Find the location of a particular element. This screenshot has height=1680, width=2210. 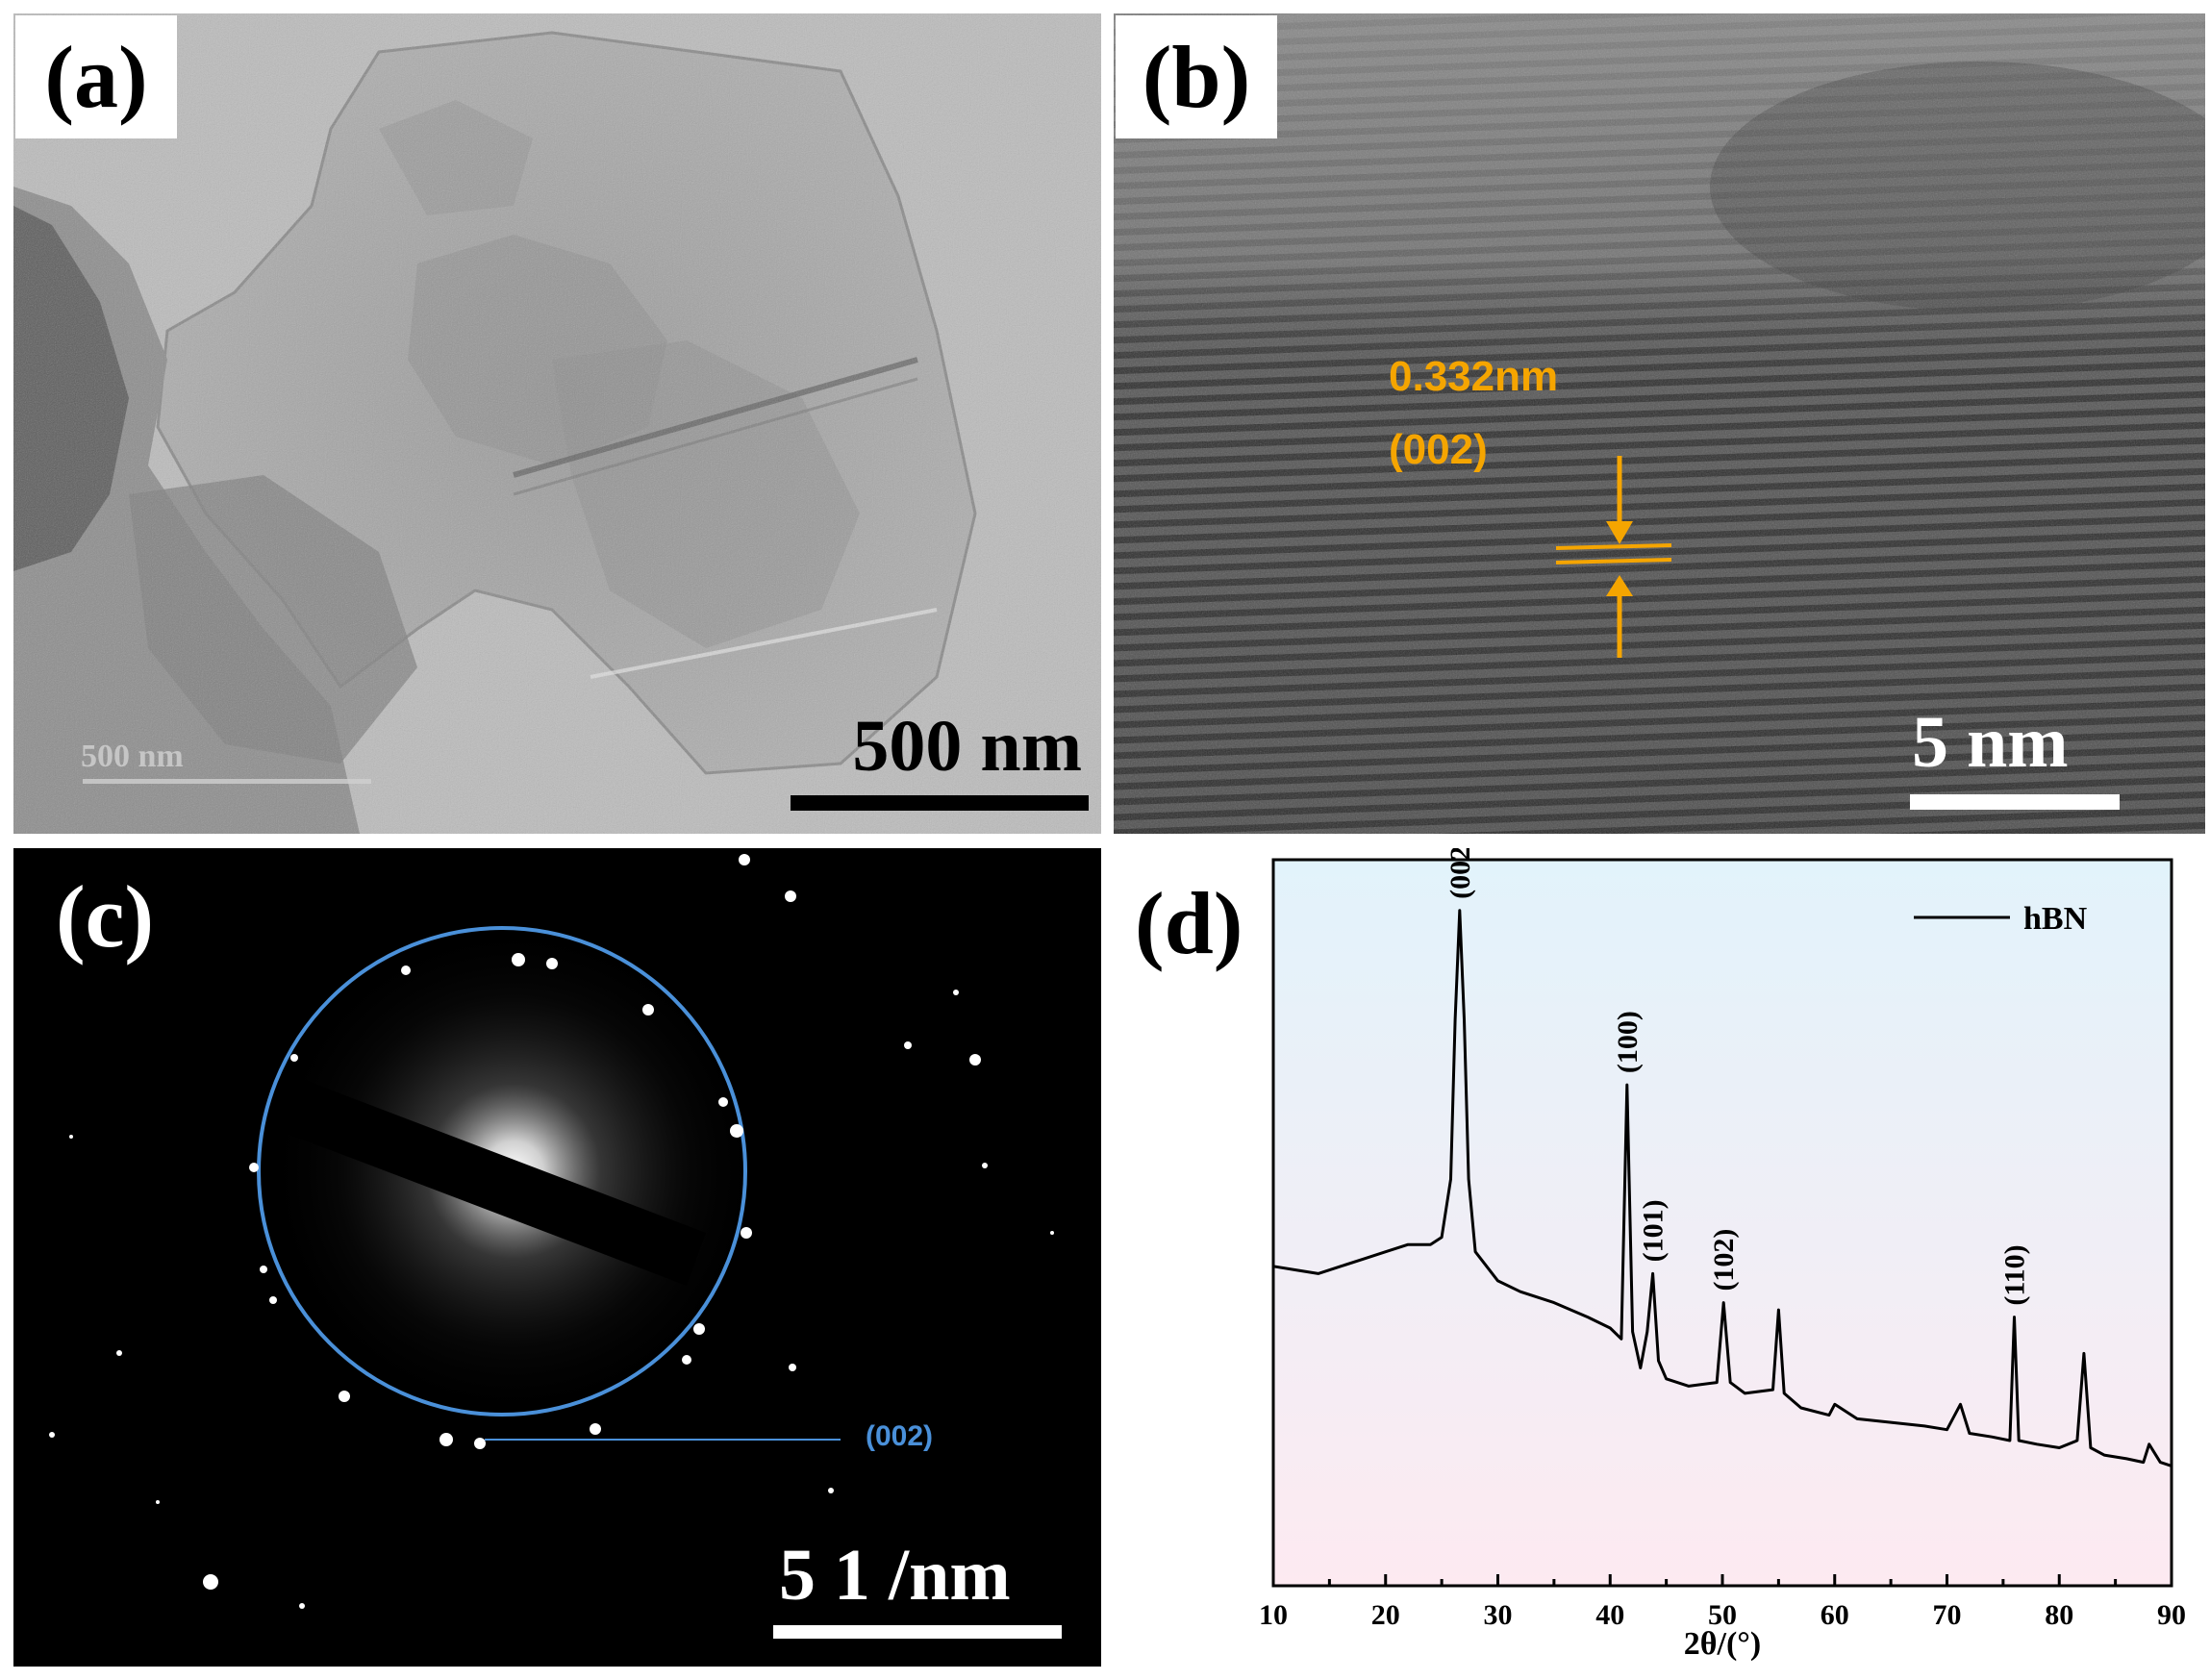

panel-d-label: (d) is located at coordinates (1189, 923).